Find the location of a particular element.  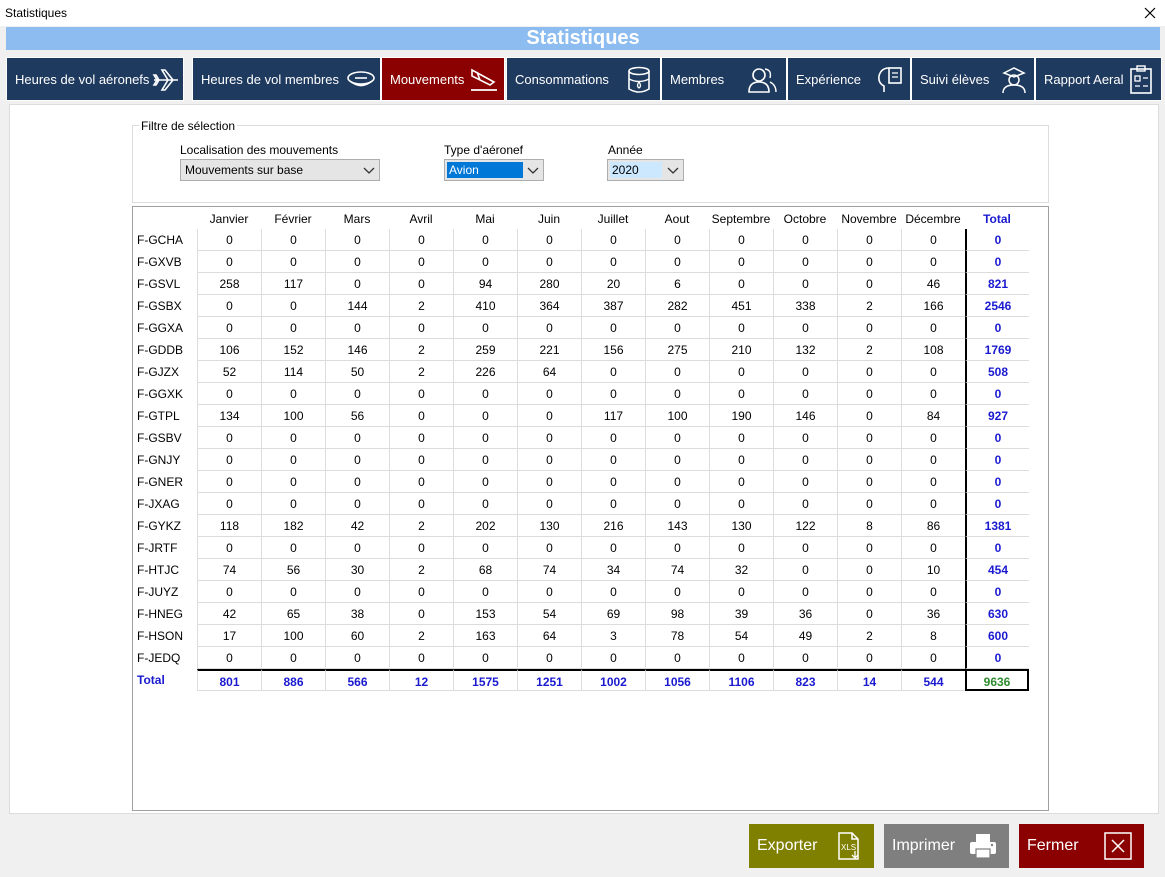

row-label: F-JXAG is located at coordinates (158, 504).